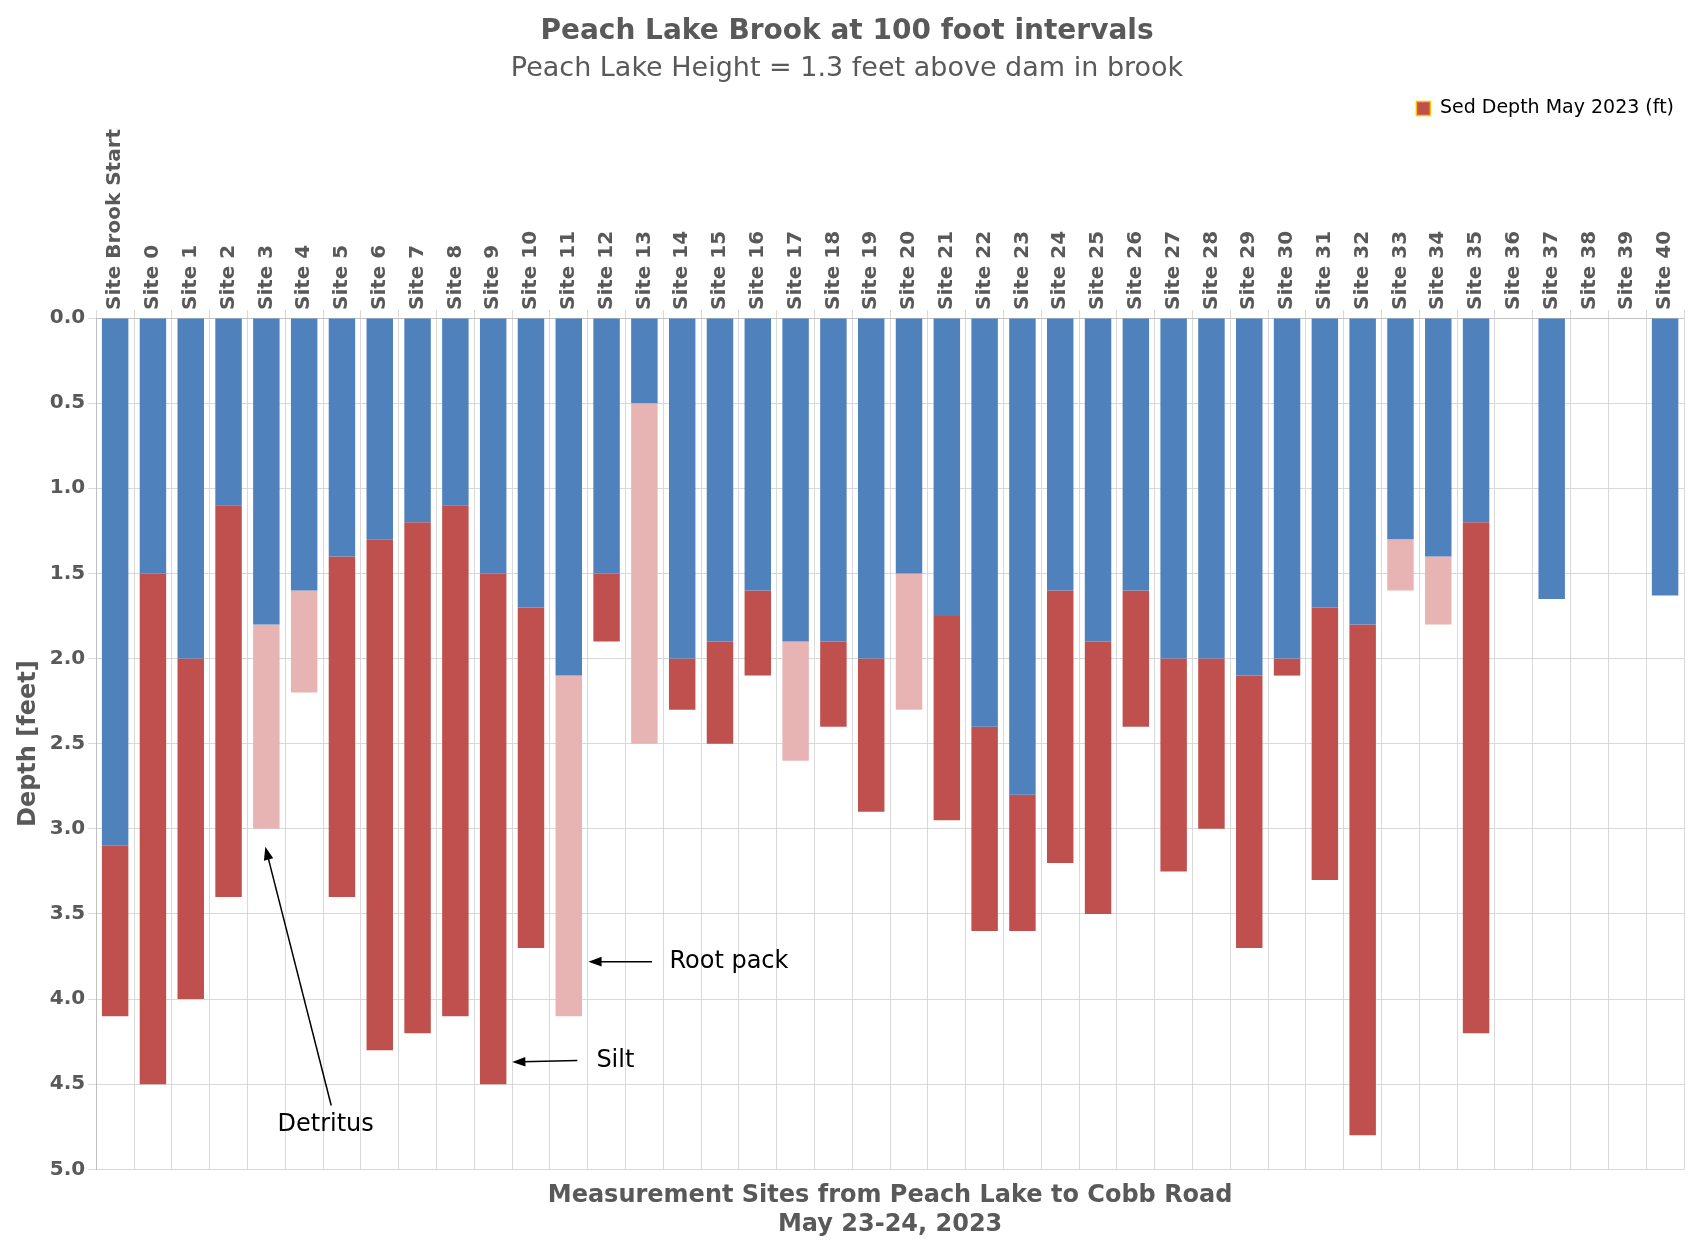  I want to click on x-tick-label: Site 25, so click(1096, 270).